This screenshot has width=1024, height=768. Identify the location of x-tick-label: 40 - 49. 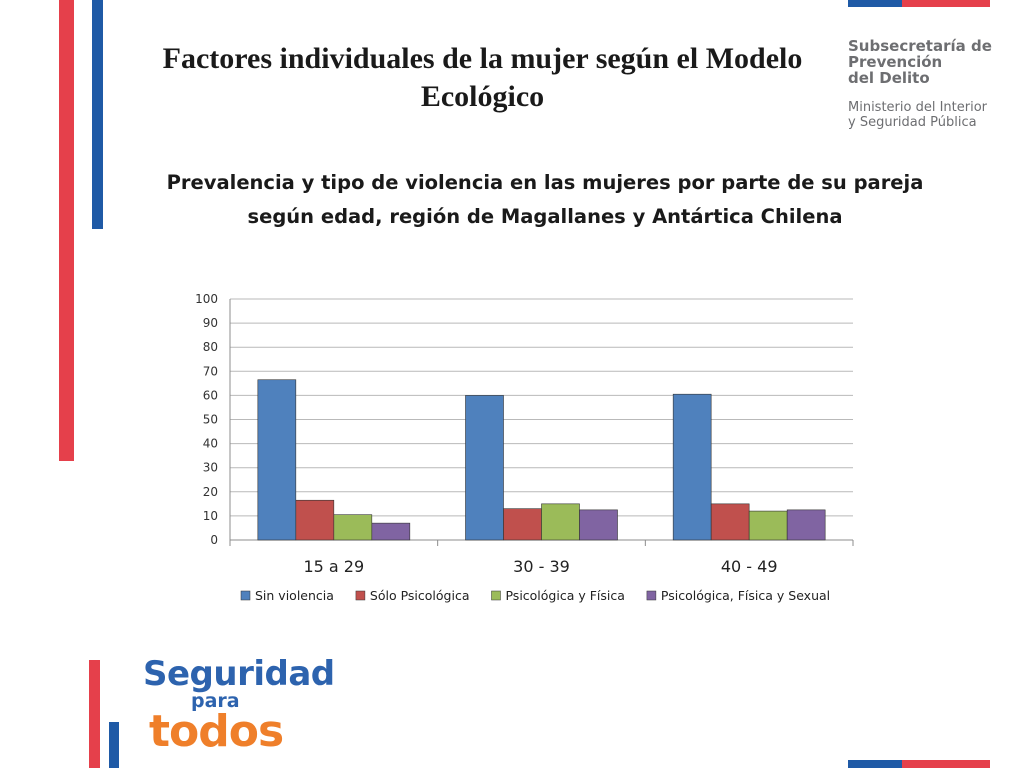
(749, 566).